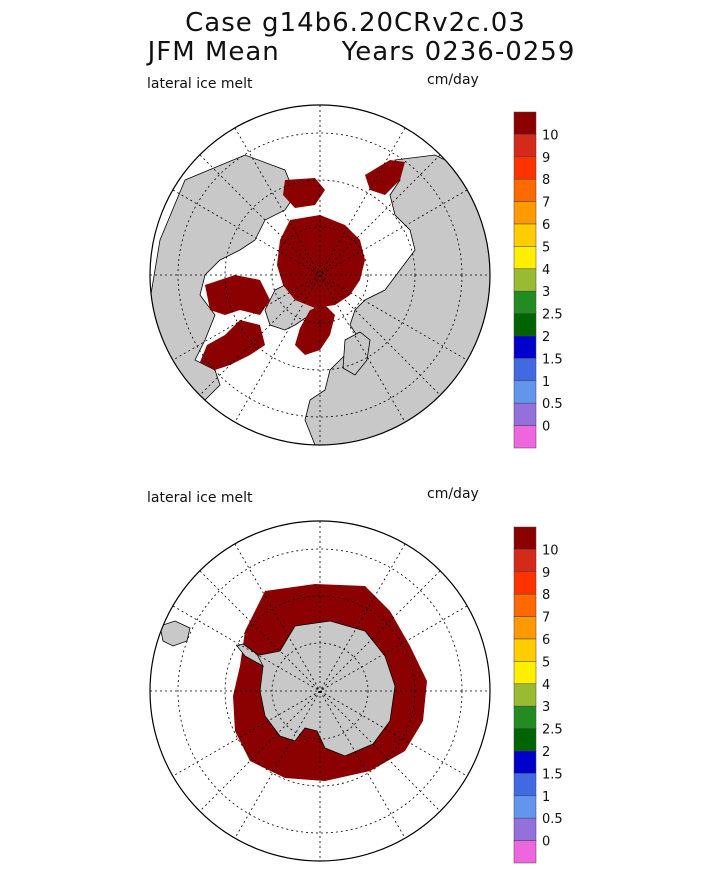 The height and width of the screenshot is (870, 723). What do you see at coordinates (453, 80) in the screenshot?
I see `panel-north-units-label: cm/day` at bounding box center [453, 80].